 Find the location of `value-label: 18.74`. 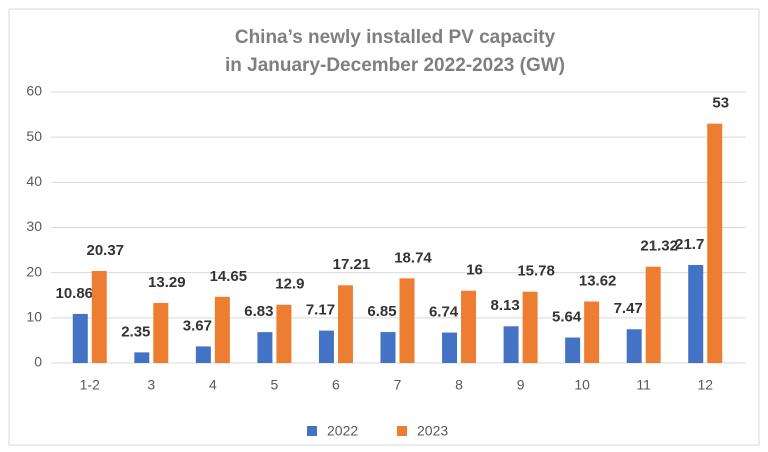

value-label: 18.74 is located at coordinates (413, 257).